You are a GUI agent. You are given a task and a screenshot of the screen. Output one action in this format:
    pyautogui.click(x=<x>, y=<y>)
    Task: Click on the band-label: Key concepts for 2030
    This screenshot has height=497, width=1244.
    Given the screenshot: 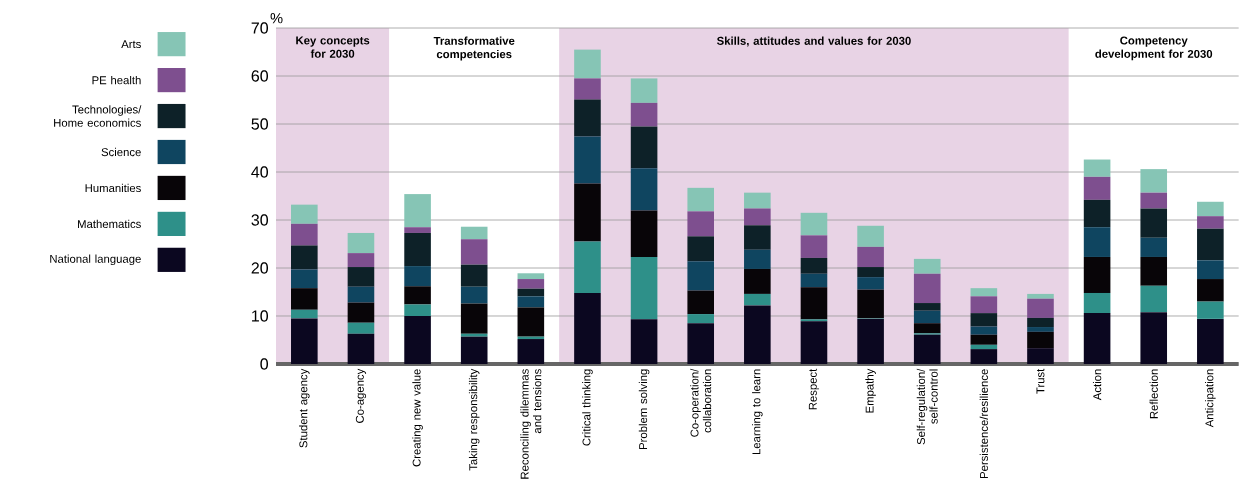 What is the action you would take?
    pyautogui.click(x=333, y=47)
    